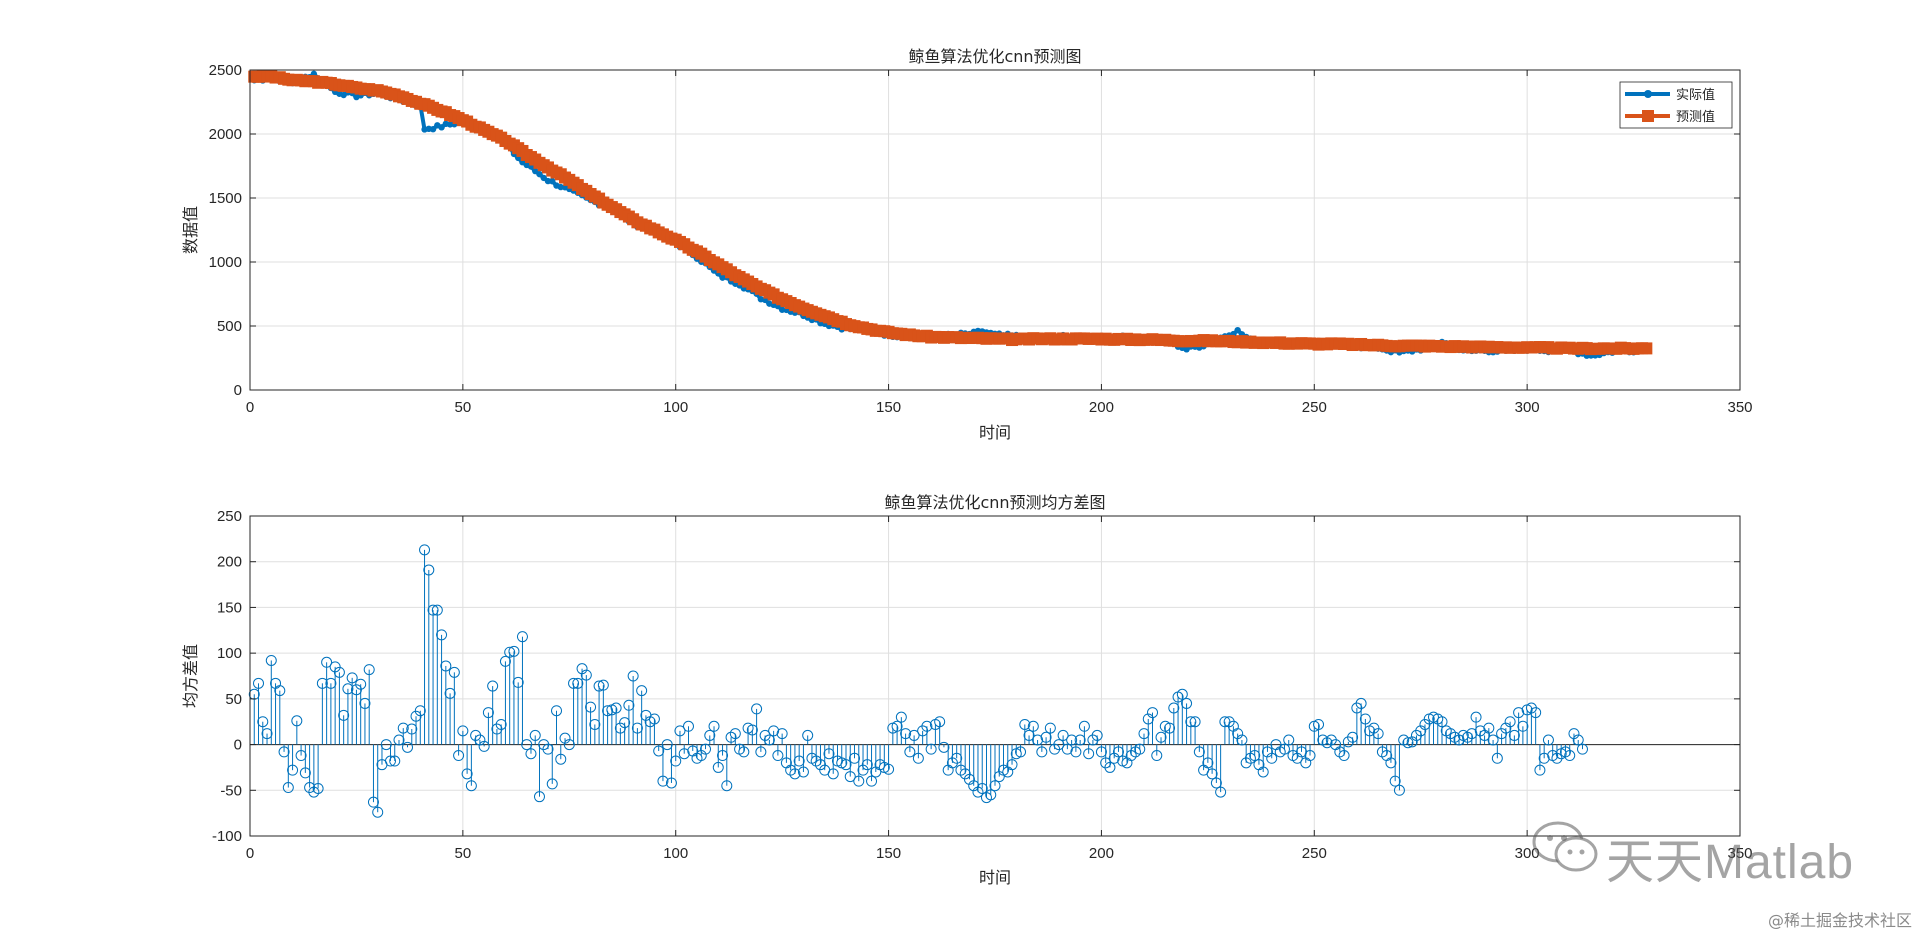 The image size is (1920, 937). What do you see at coordinates (995, 432) in the screenshot?
I see `prediction-x-label: 时间` at bounding box center [995, 432].